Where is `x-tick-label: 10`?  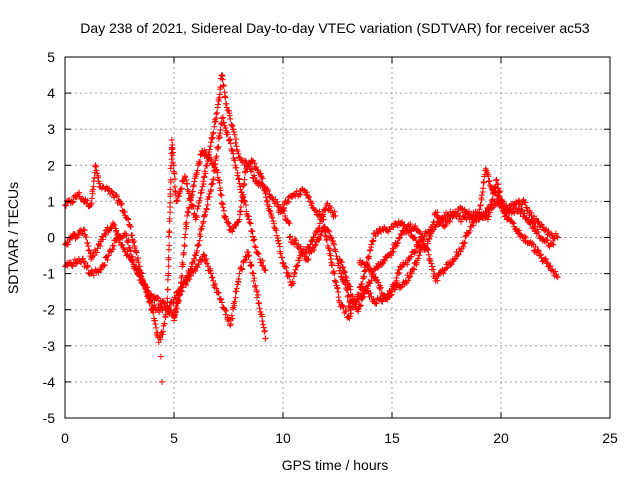
x-tick-label: 10 is located at coordinates (283, 438).